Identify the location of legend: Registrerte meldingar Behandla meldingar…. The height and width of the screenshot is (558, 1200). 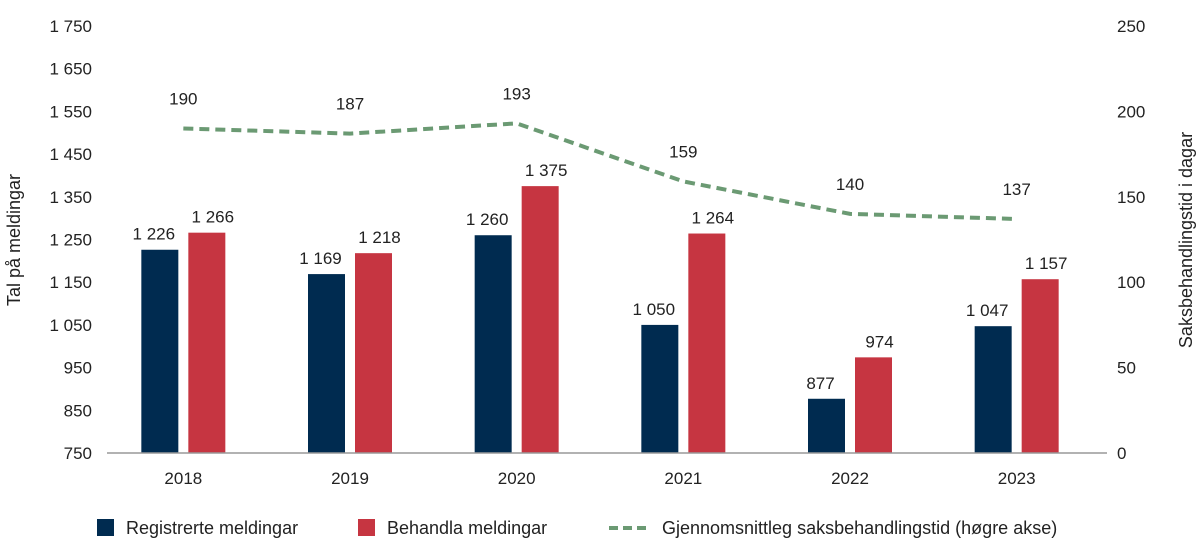
(577, 528).